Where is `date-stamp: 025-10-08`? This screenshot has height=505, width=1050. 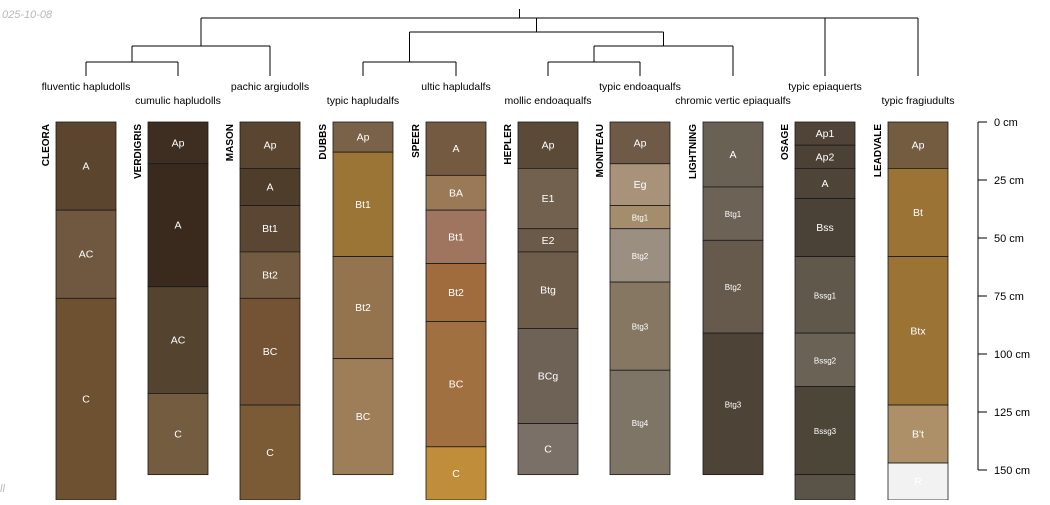 date-stamp: 025-10-08 is located at coordinates (27, 15).